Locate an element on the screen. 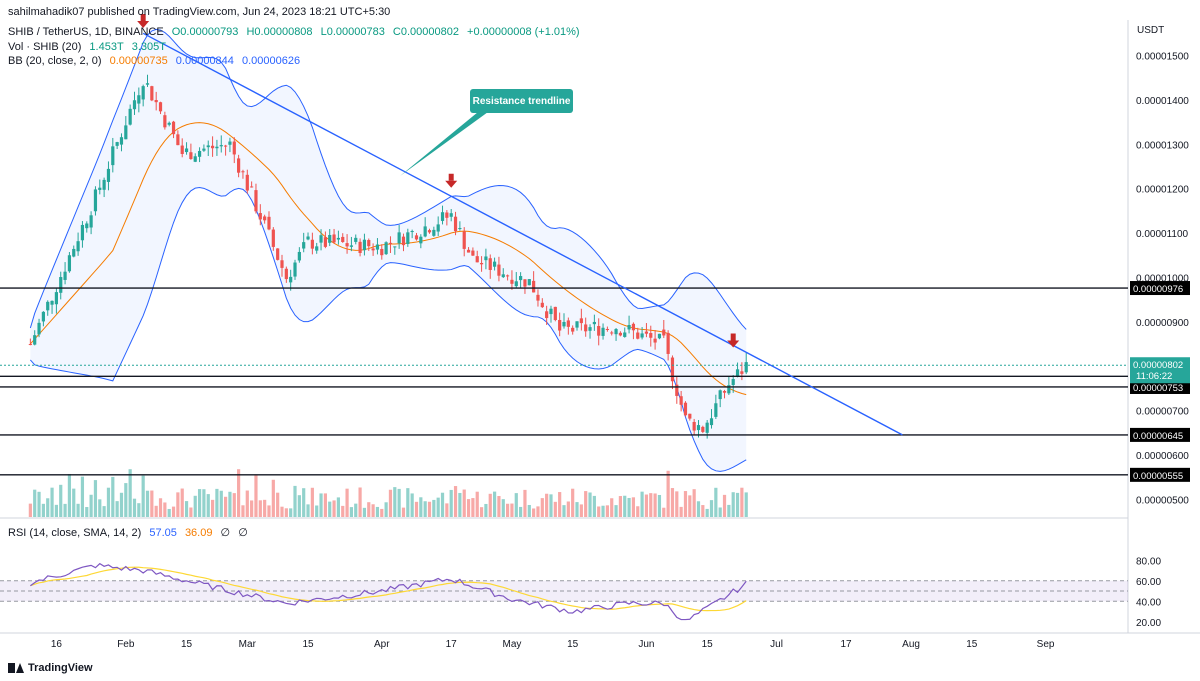 This screenshot has height=681, width=1200. price-tick-label: 0.00001300 is located at coordinates (1162, 145).